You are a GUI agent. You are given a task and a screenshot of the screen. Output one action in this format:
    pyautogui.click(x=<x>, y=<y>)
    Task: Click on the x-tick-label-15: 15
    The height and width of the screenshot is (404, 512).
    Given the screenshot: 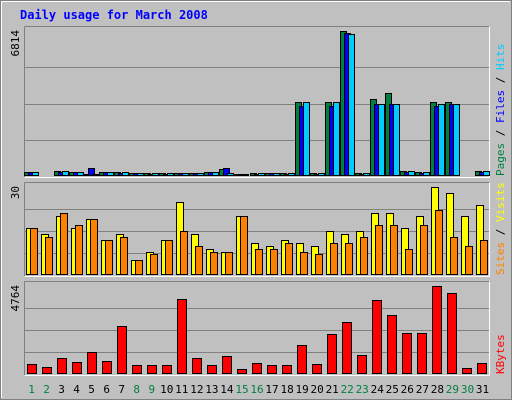 What is the action you would take?
    pyautogui.click(x=241, y=389)
    